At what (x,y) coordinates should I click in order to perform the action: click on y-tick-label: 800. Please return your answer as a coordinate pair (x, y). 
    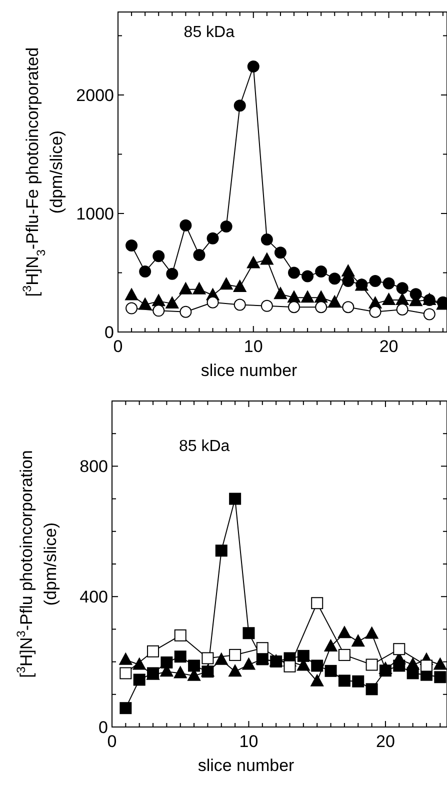
    Looking at the image, I should click on (94, 466).